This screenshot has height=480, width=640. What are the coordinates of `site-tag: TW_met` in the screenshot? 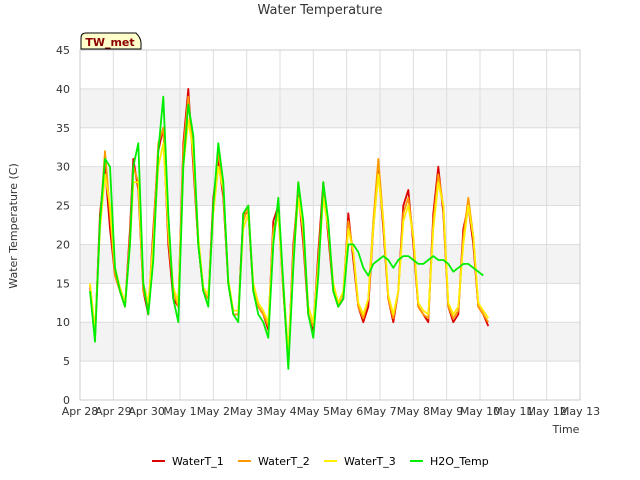 It's located at (111, 41).